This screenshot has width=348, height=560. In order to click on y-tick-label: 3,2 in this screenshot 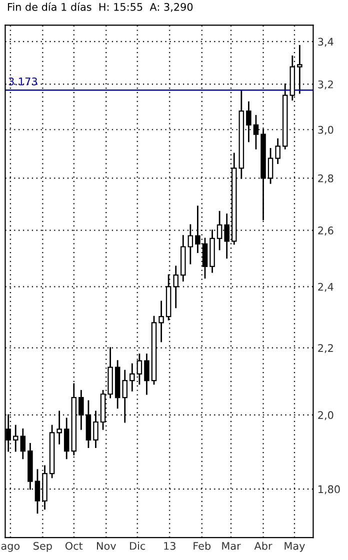, I will do `click(325, 85)`.